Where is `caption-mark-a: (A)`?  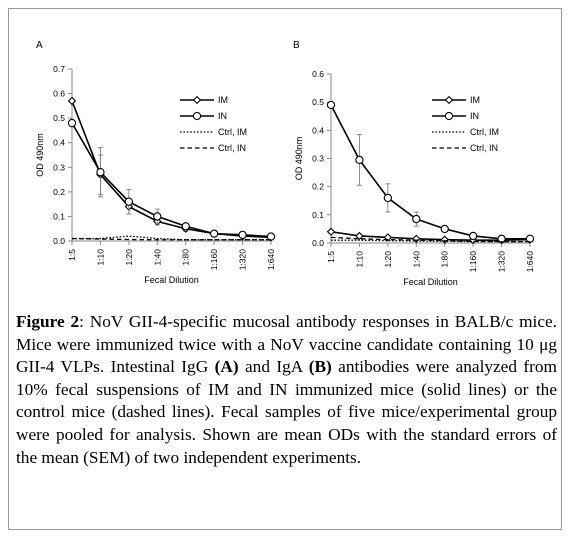 caption-mark-a: (A) is located at coordinates (226, 367).